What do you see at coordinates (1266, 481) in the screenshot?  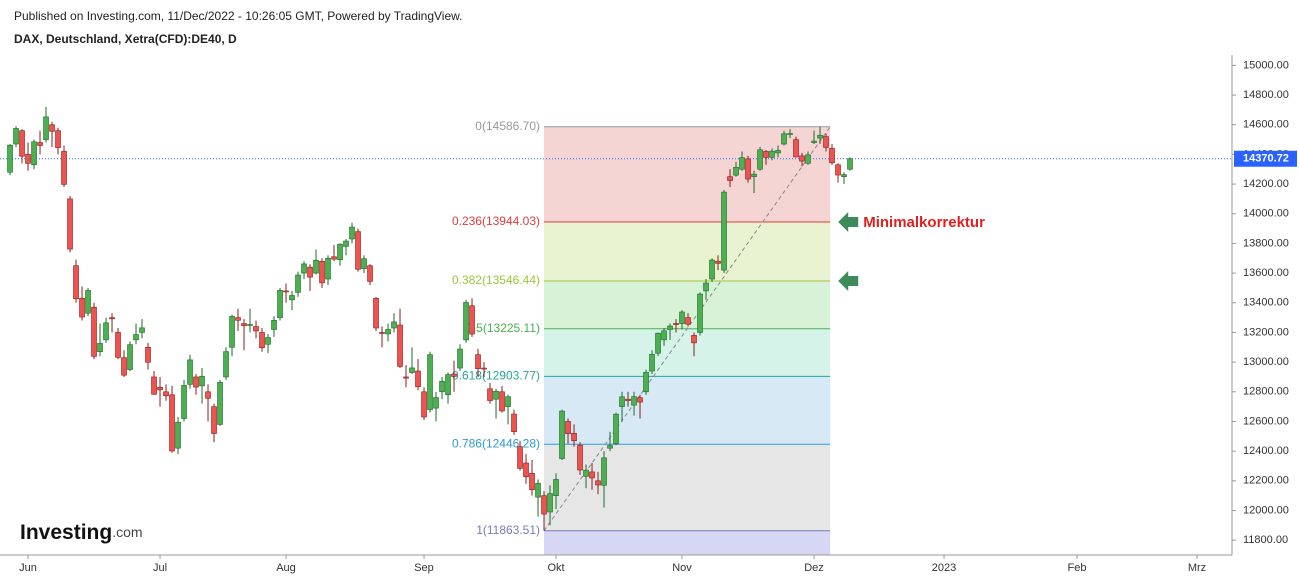 I see `y-tick-label: 12200.00` at bounding box center [1266, 481].